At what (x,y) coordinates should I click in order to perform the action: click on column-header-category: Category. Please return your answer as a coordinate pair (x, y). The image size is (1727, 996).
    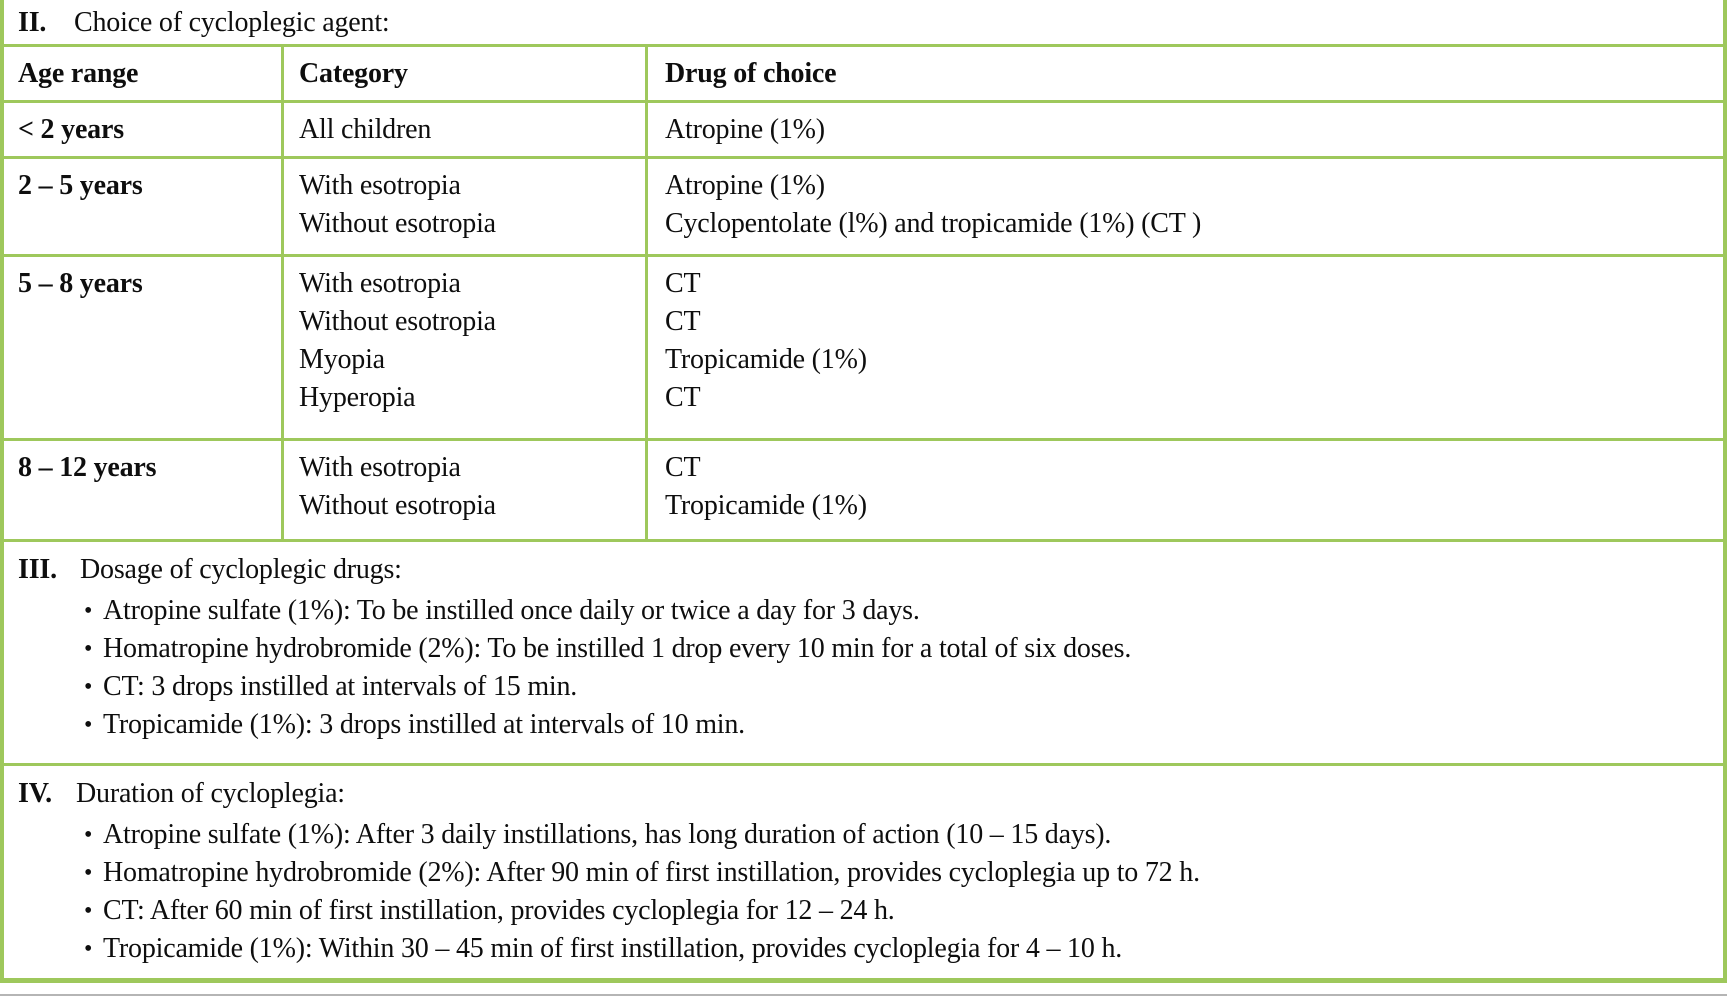
    Looking at the image, I should click on (466, 73).